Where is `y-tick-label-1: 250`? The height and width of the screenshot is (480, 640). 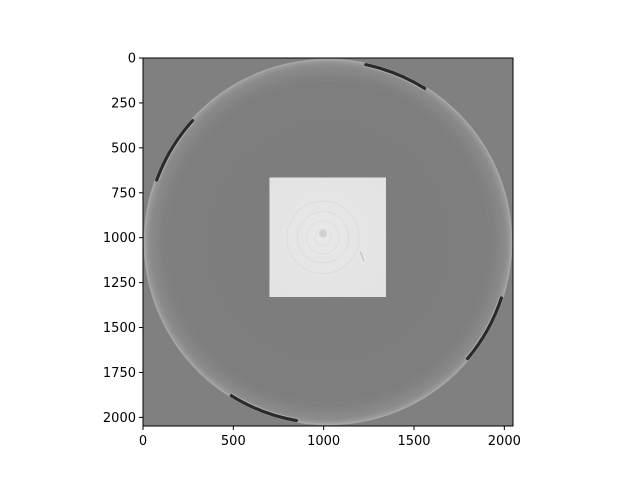 y-tick-label-1: 250 is located at coordinates (123, 103).